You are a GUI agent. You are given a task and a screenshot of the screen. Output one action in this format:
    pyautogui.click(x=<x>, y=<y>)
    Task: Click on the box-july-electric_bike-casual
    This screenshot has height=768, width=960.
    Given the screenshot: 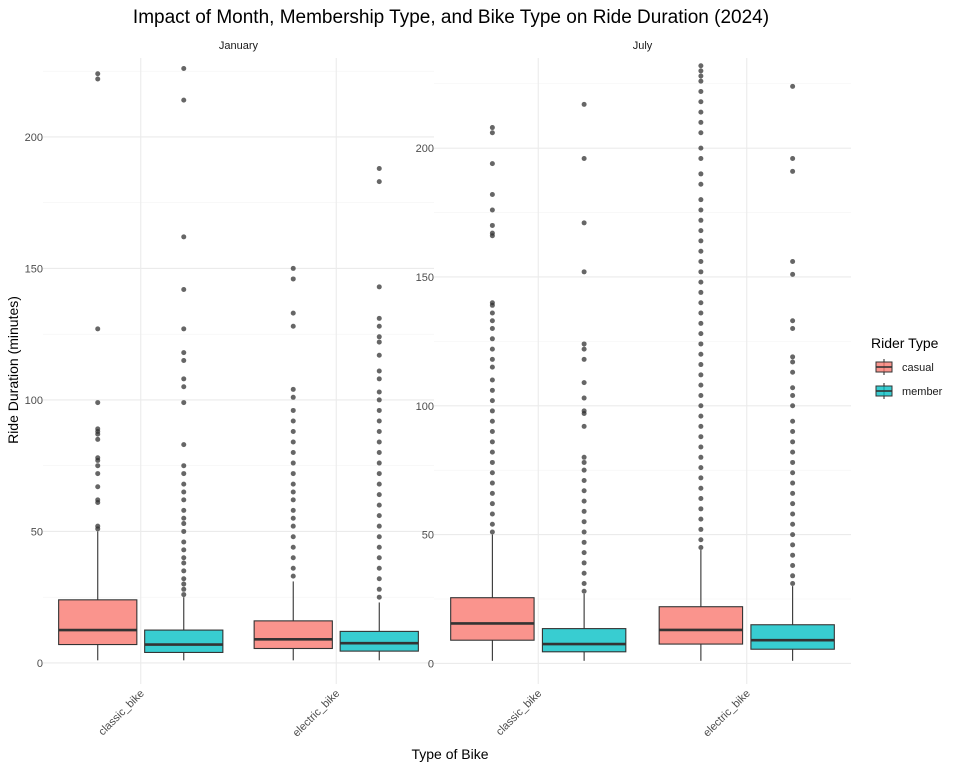 What is the action you would take?
    pyautogui.click(x=701, y=362)
    